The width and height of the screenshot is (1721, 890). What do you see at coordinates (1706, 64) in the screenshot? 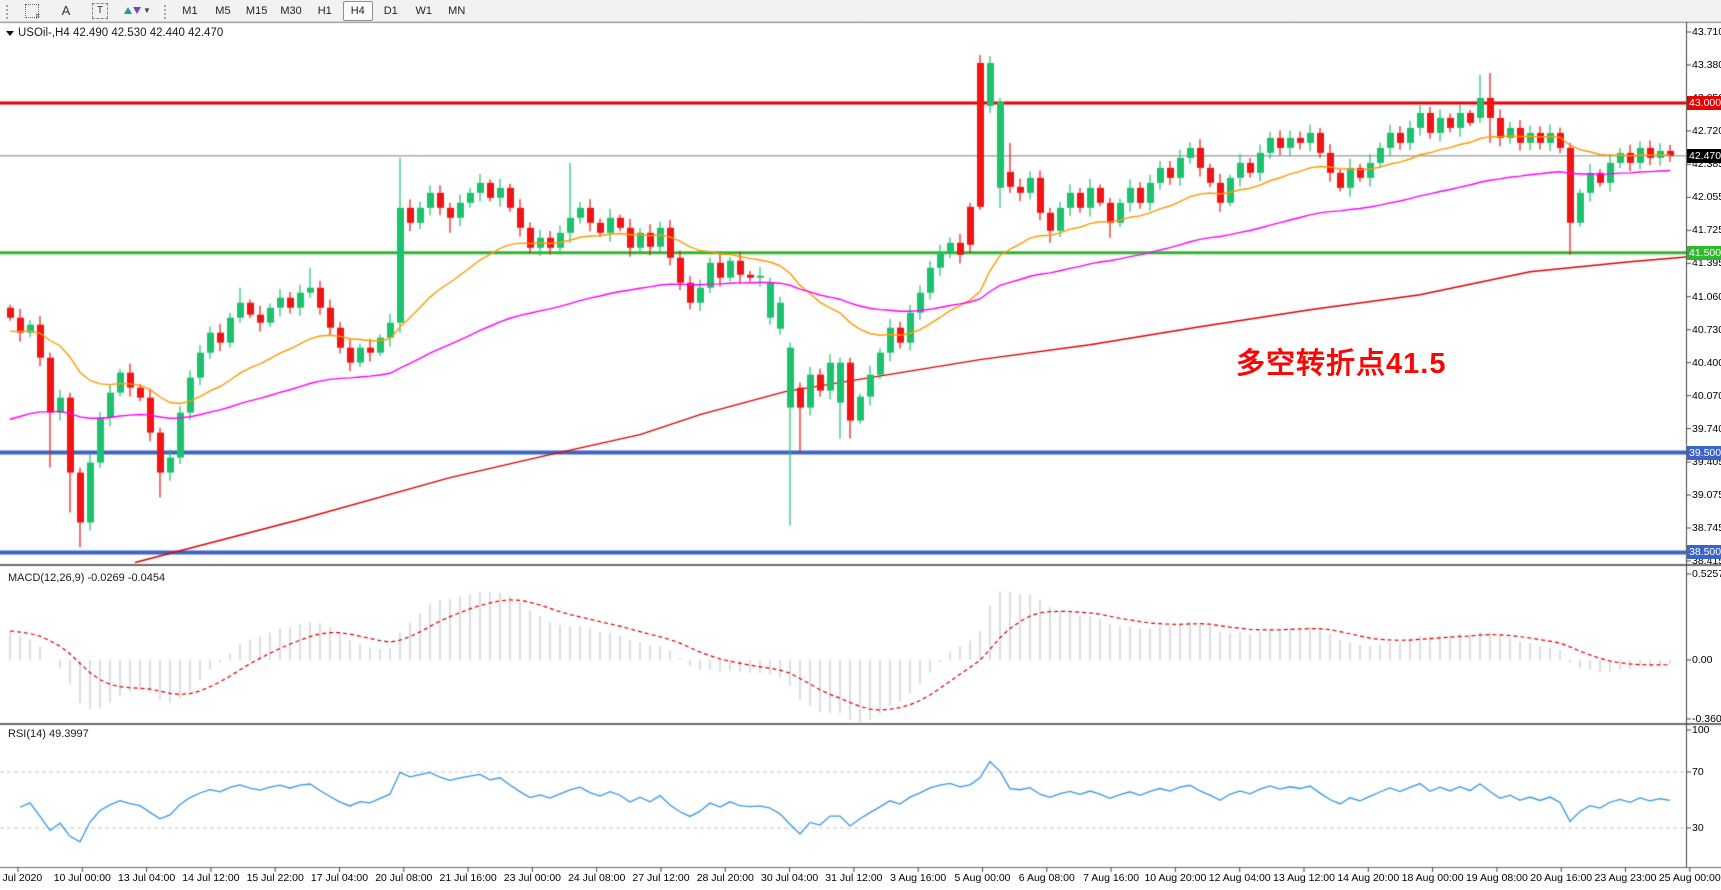
I see `price-tick-label: 43.380` at bounding box center [1706, 64].